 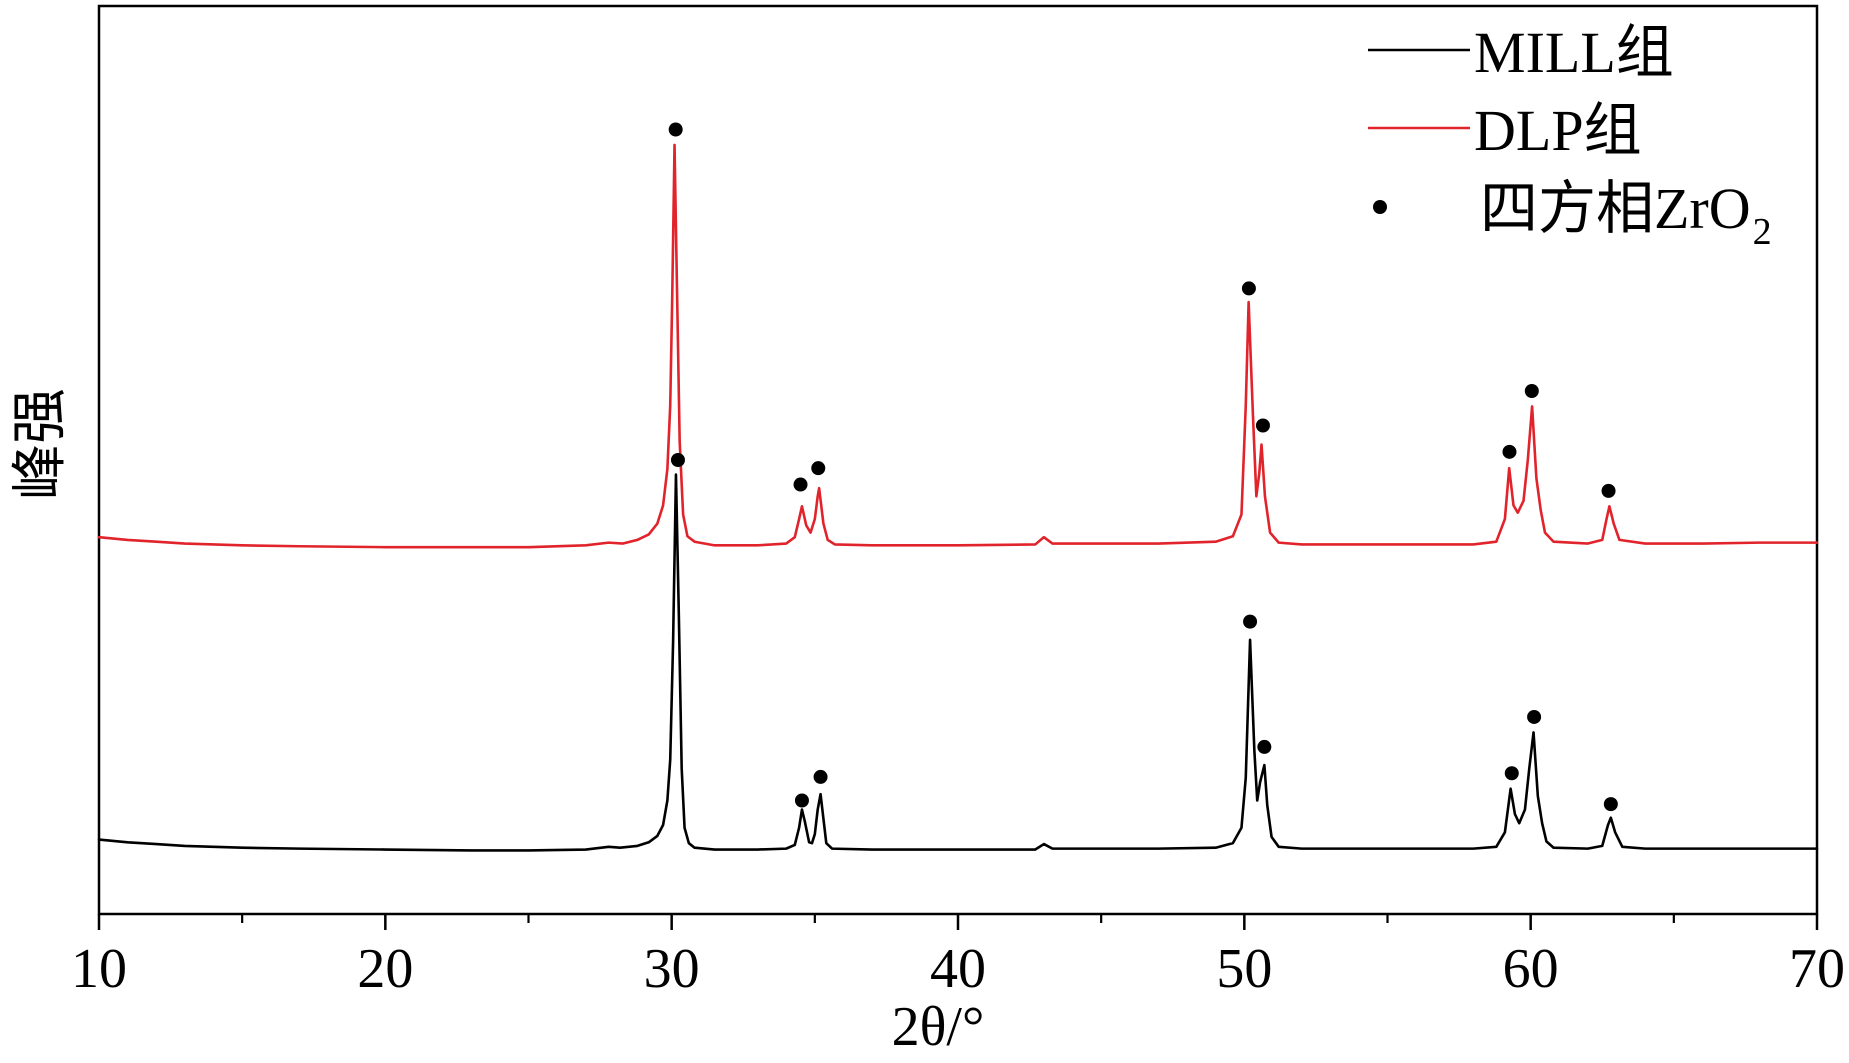 I want to click on x-tick-label: 70, so click(x=1817, y=969).